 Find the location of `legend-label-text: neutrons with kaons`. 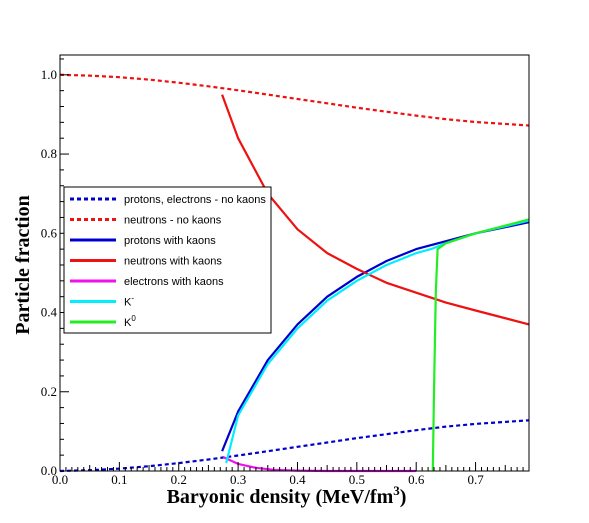

legend-label-text: neutrons with kaons is located at coordinates (173, 262).